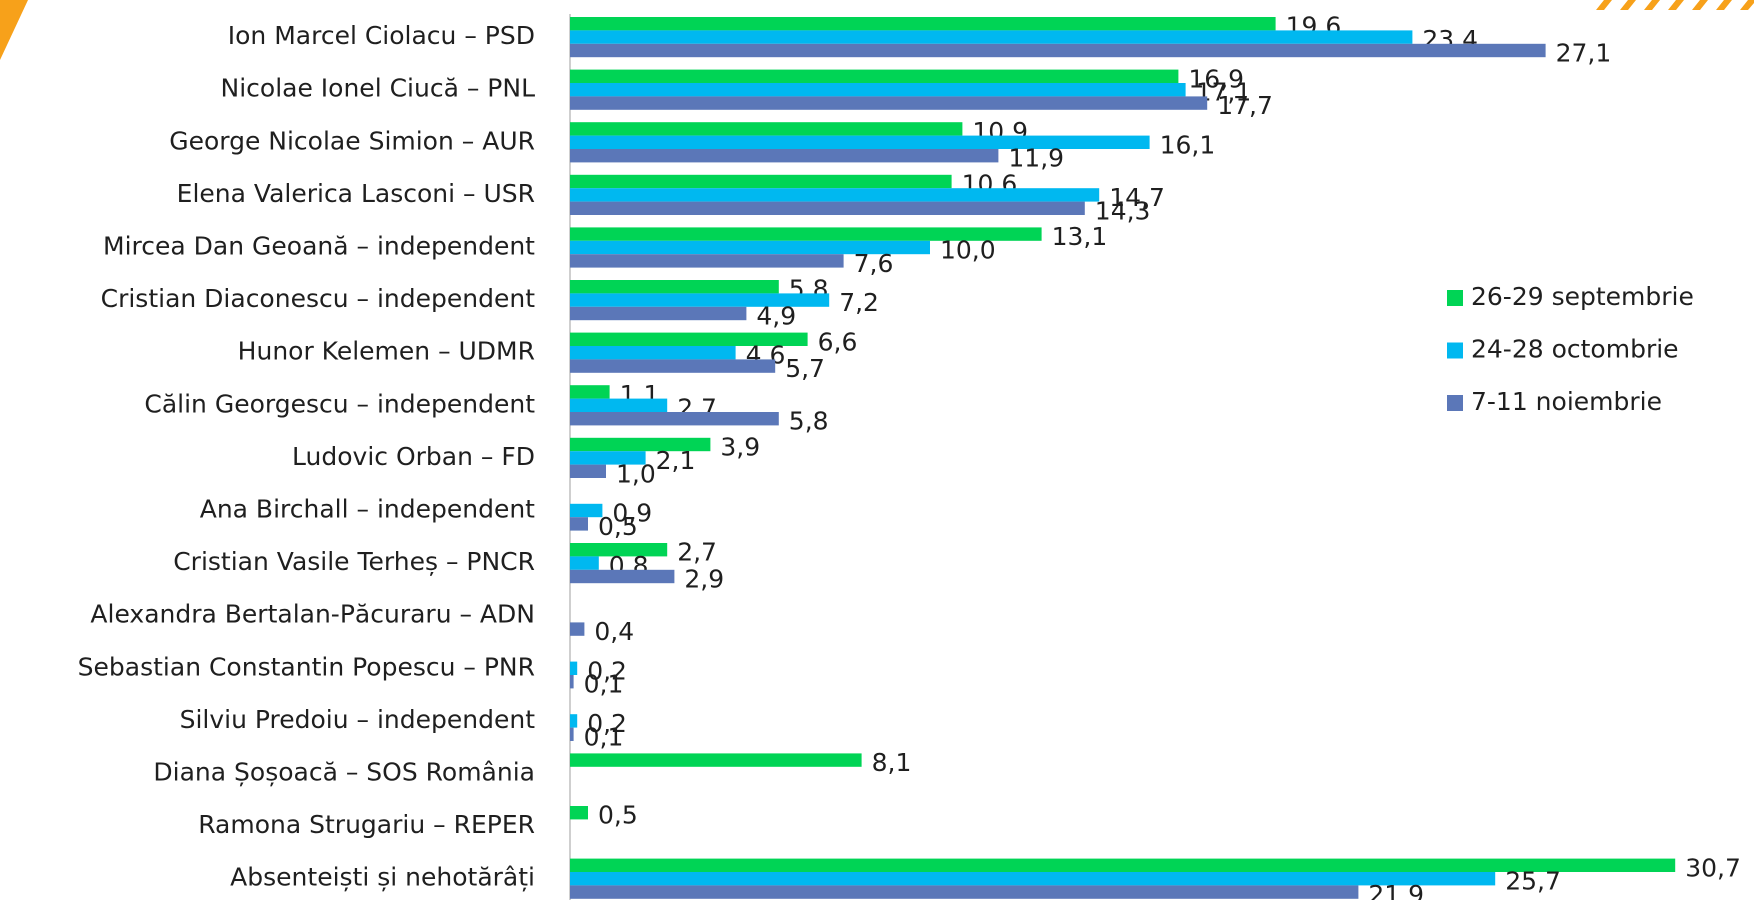 Image resolution: width=1754 pixels, height=900 pixels. Describe the element at coordinates (1584, 53) in the screenshot. I see `value-label: 27,1` at that location.